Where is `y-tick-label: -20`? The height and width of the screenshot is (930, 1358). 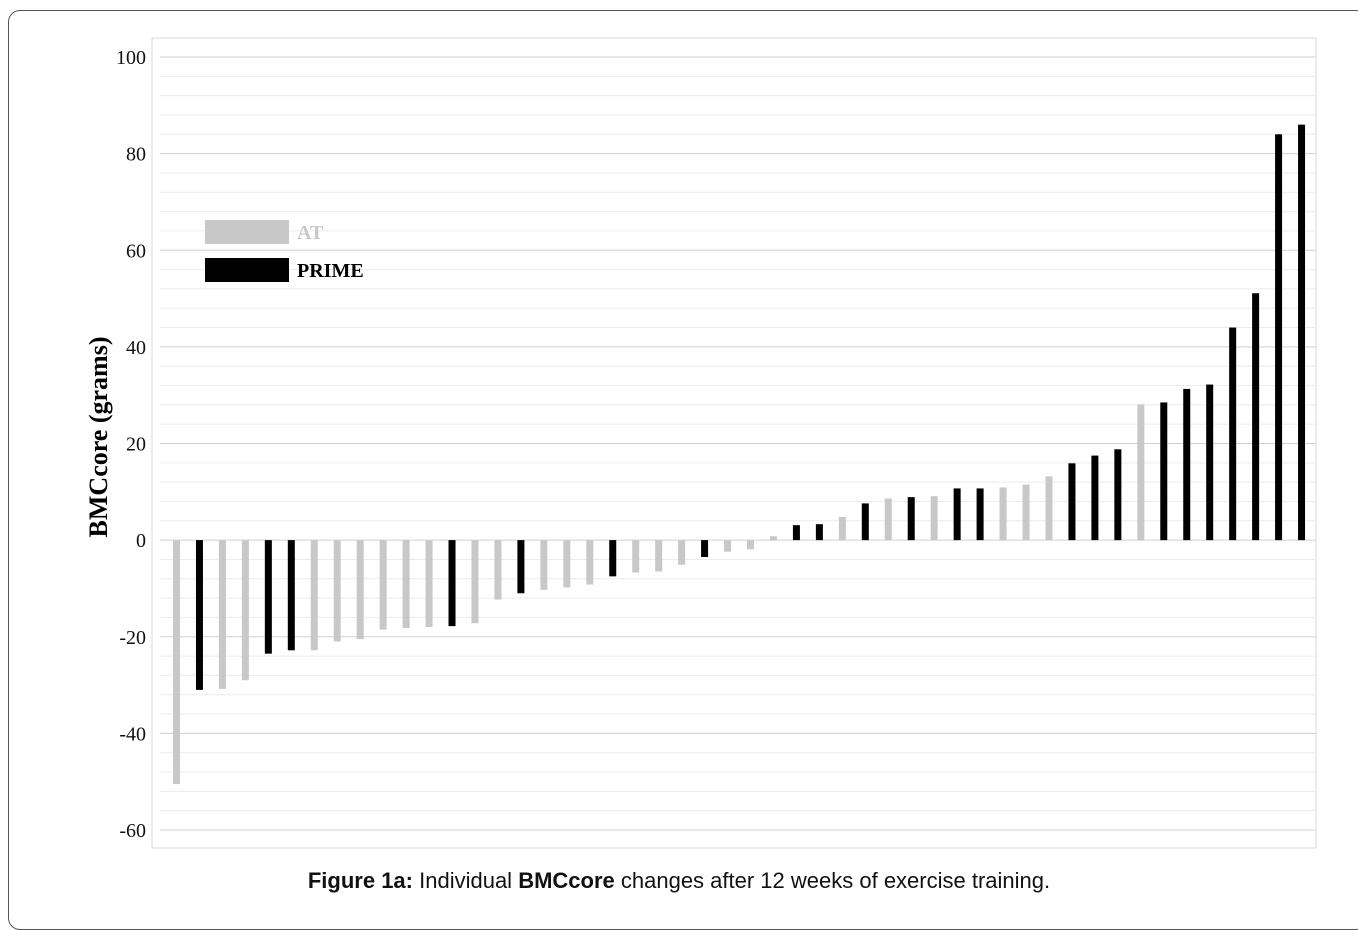
y-tick-label: -20 is located at coordinates (132, 638).